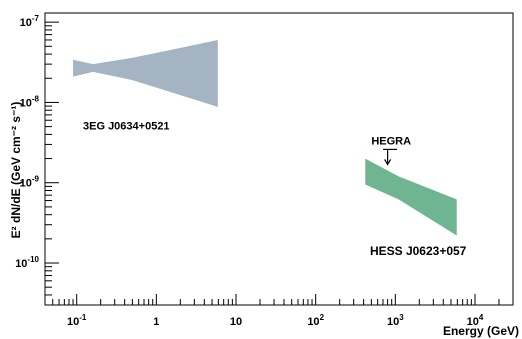 The height and width of the screenshot is (339, 522). What do you see at coordinates (236, 322) in the screenshot?
I see `x-tick-label: 10` at bounding box center [236, 322].